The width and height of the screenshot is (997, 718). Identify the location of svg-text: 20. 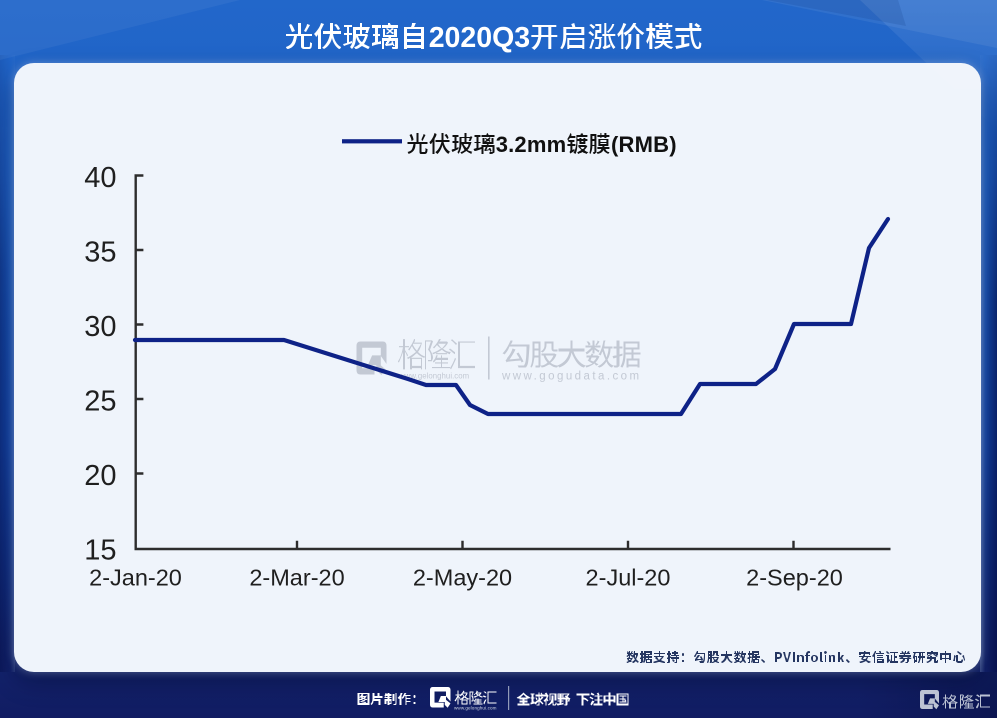
(100, 476).